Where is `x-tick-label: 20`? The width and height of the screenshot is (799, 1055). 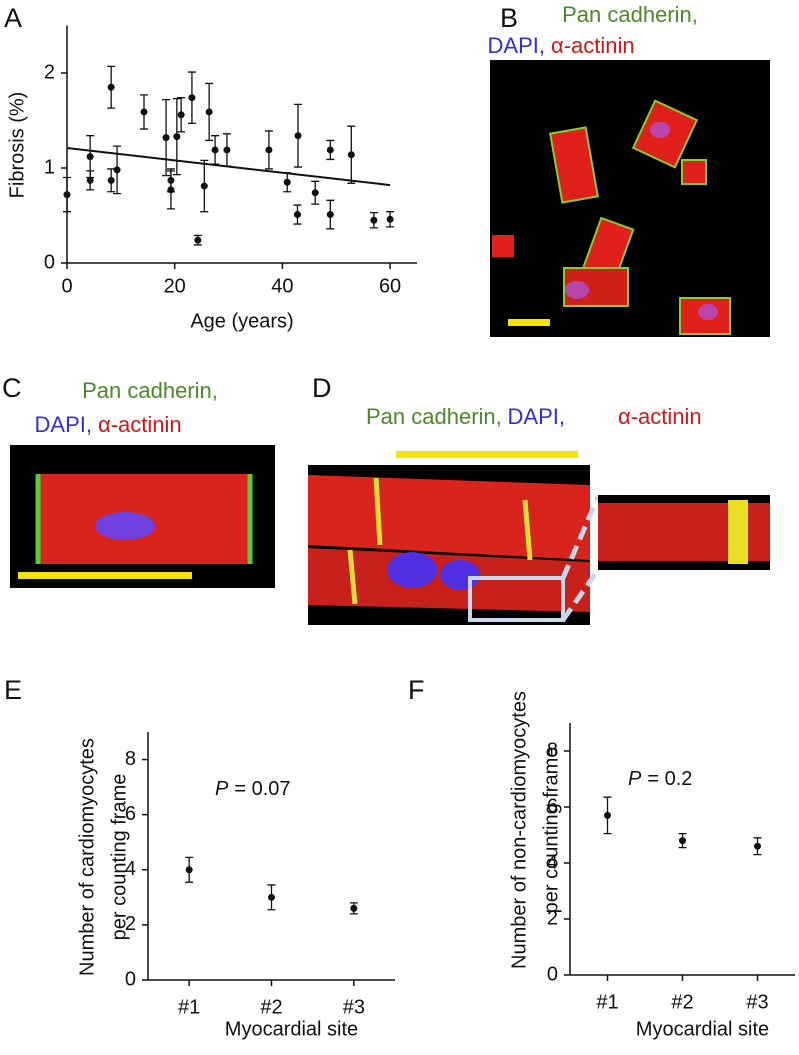 x-tick-label: 20 is located at coordinates (175, 286).